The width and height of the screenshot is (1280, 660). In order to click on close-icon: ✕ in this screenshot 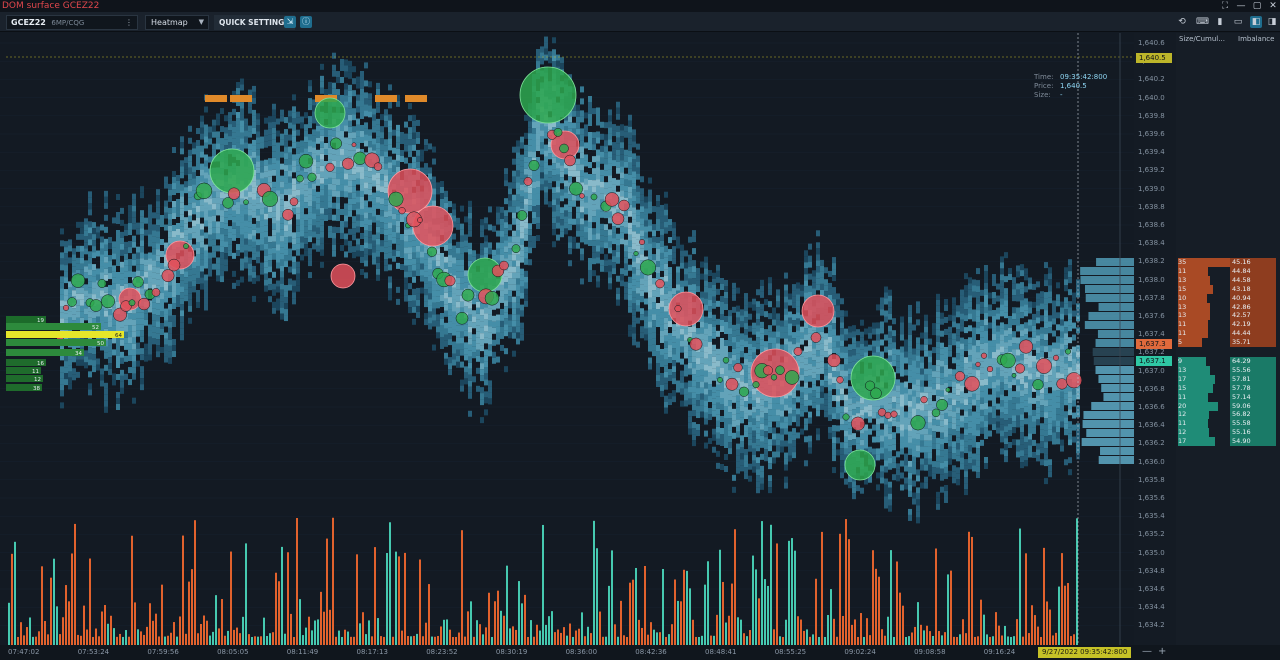, I will do `click(1273, 6)`.